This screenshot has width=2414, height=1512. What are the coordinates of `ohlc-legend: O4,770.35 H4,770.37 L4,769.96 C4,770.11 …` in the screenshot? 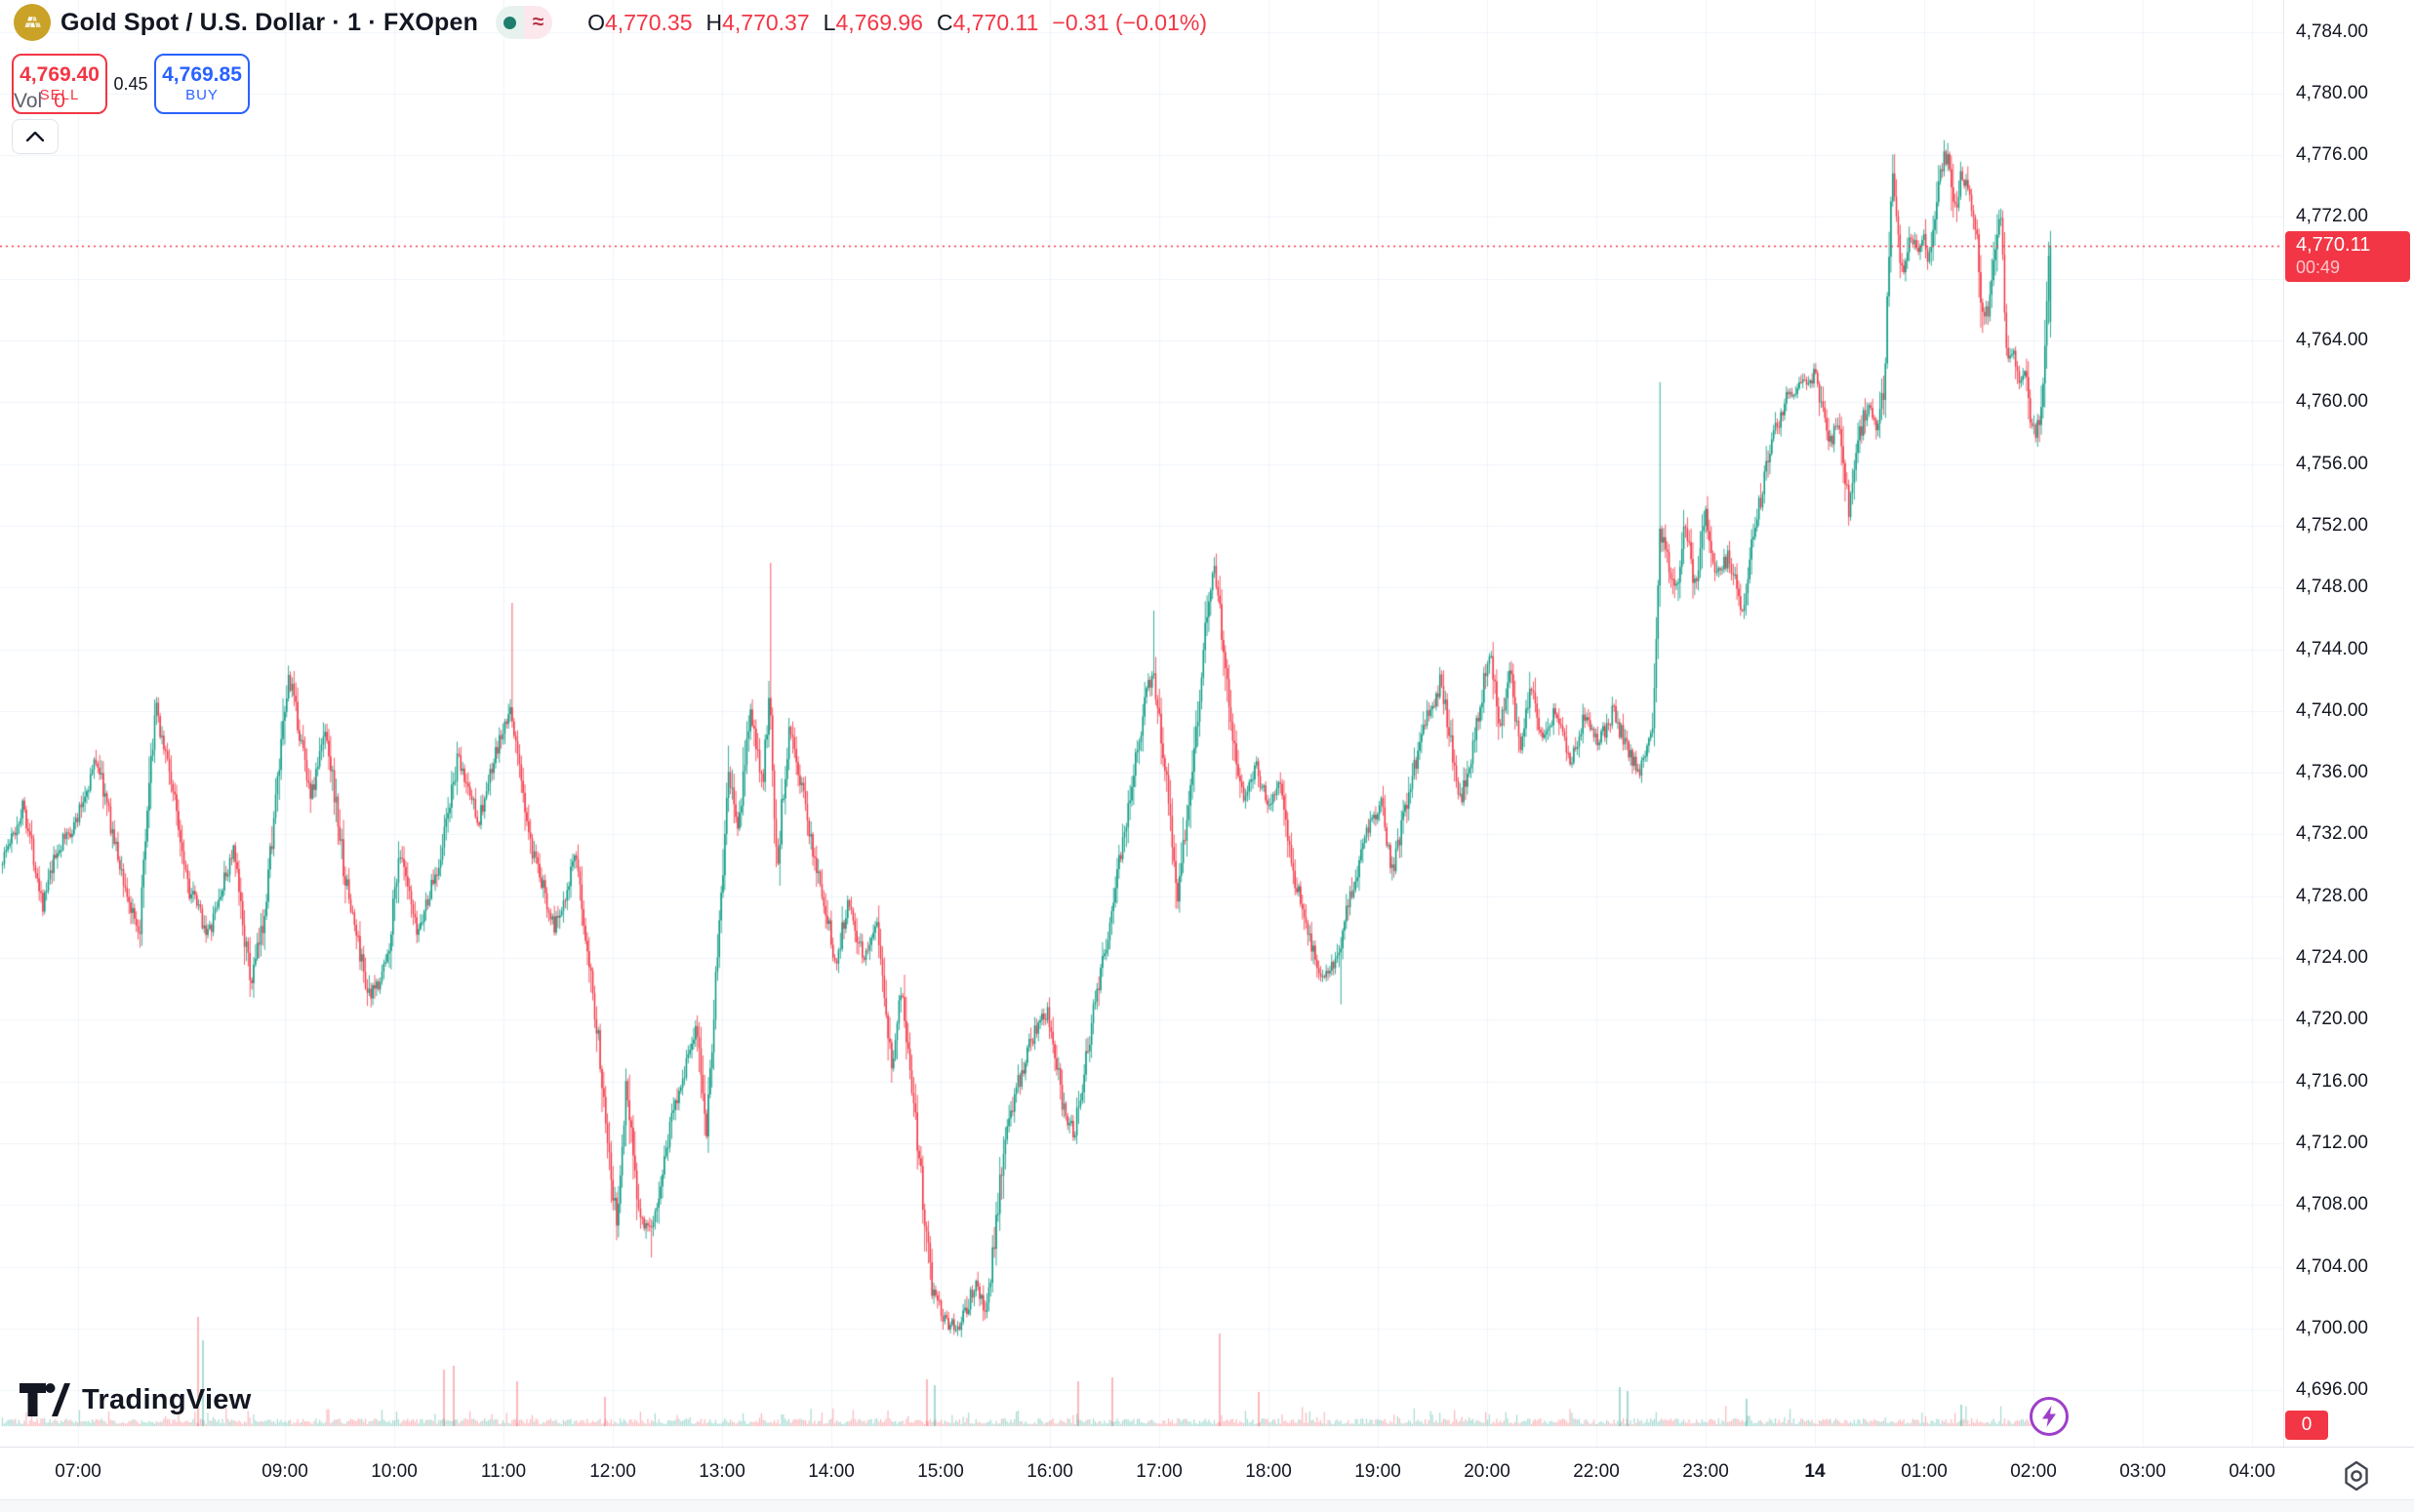 It's located at (897, 22).